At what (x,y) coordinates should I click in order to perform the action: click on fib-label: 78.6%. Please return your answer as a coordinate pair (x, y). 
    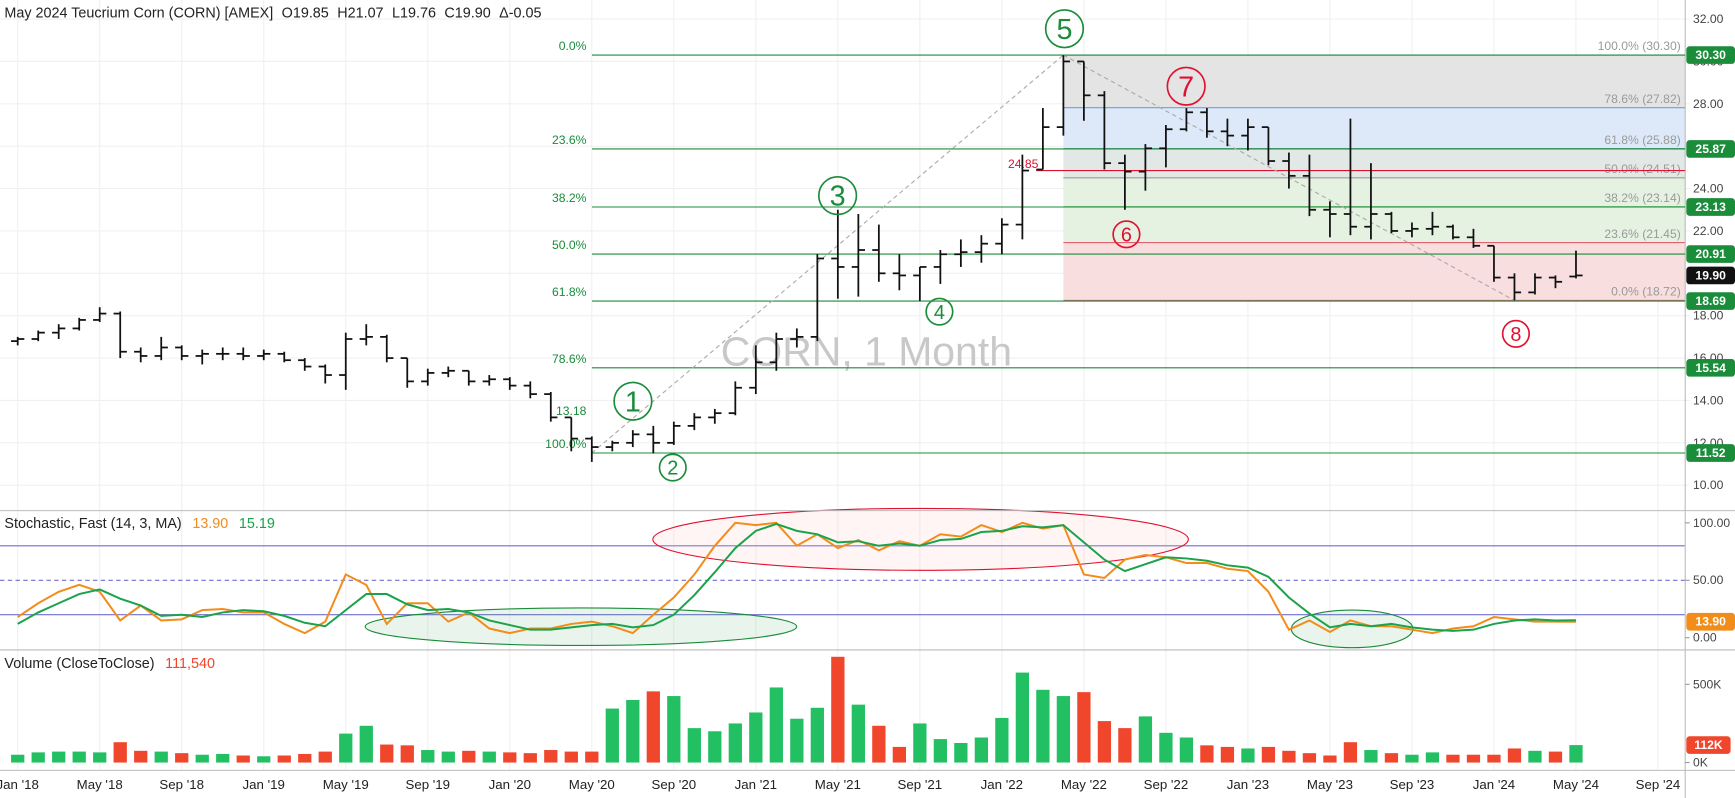
    Looking at the image, I should click on (569, 359).